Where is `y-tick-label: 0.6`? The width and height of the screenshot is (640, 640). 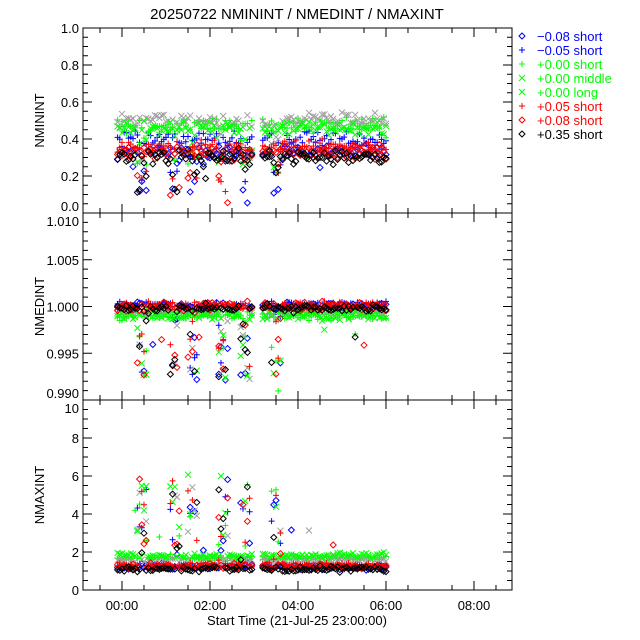 y-tick-label: 0.6 is located at coordinates (70, 102).